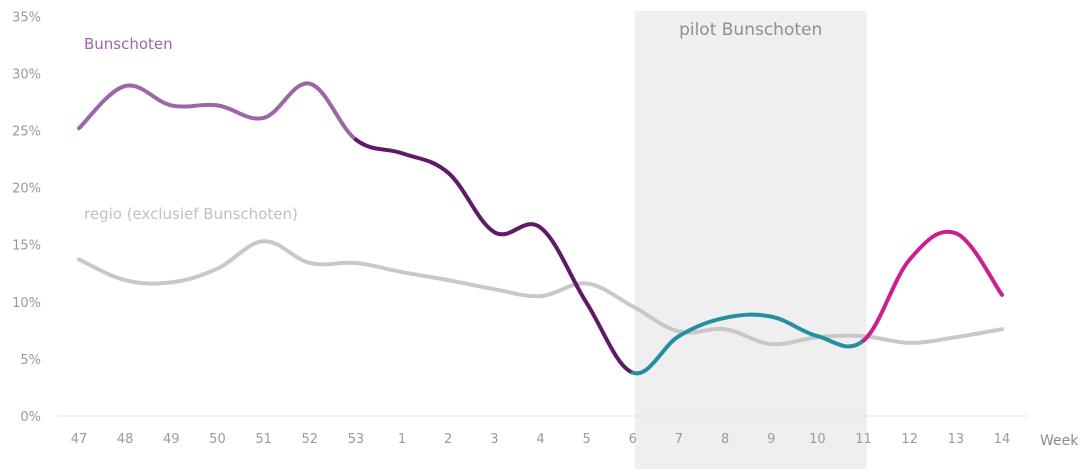  I want to click on x-tick-label: 10, so click(817, 439).